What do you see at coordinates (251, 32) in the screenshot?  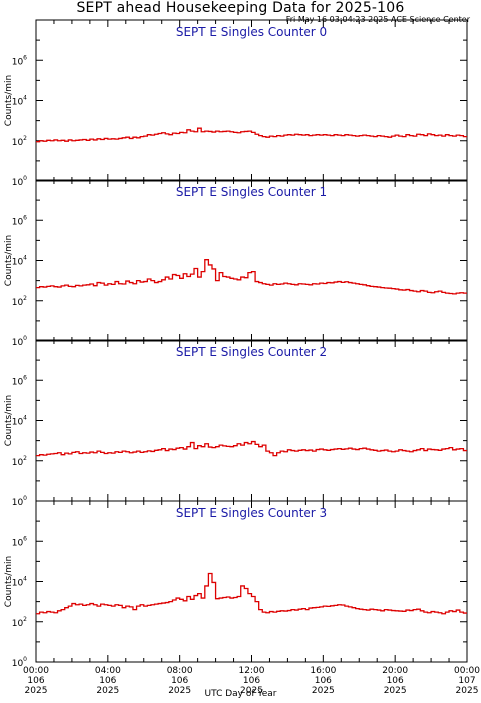 I see `panel-title: SEPT E Singles Counter 0` at bounding box center [251, 32].